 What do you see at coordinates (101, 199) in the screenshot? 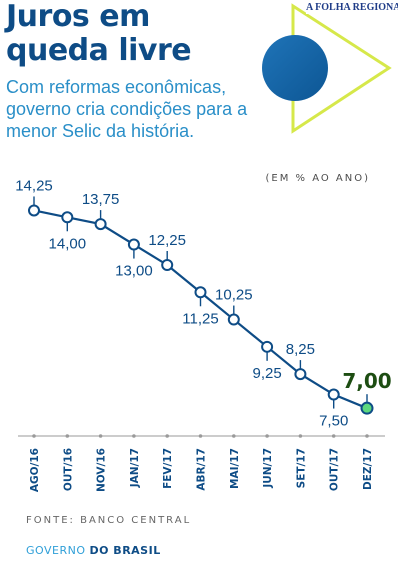
I see `data-label: 13,75` at bounding box center [101, 199].